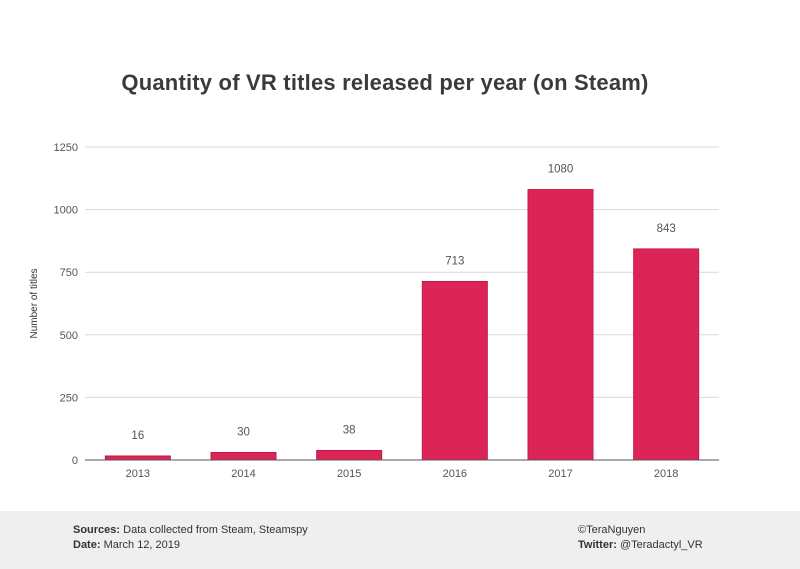 The image size is (800, 569). Describe the element at coordinates (243, 474) in the screenshot. I see `x-tick-label: 2014` at that location.